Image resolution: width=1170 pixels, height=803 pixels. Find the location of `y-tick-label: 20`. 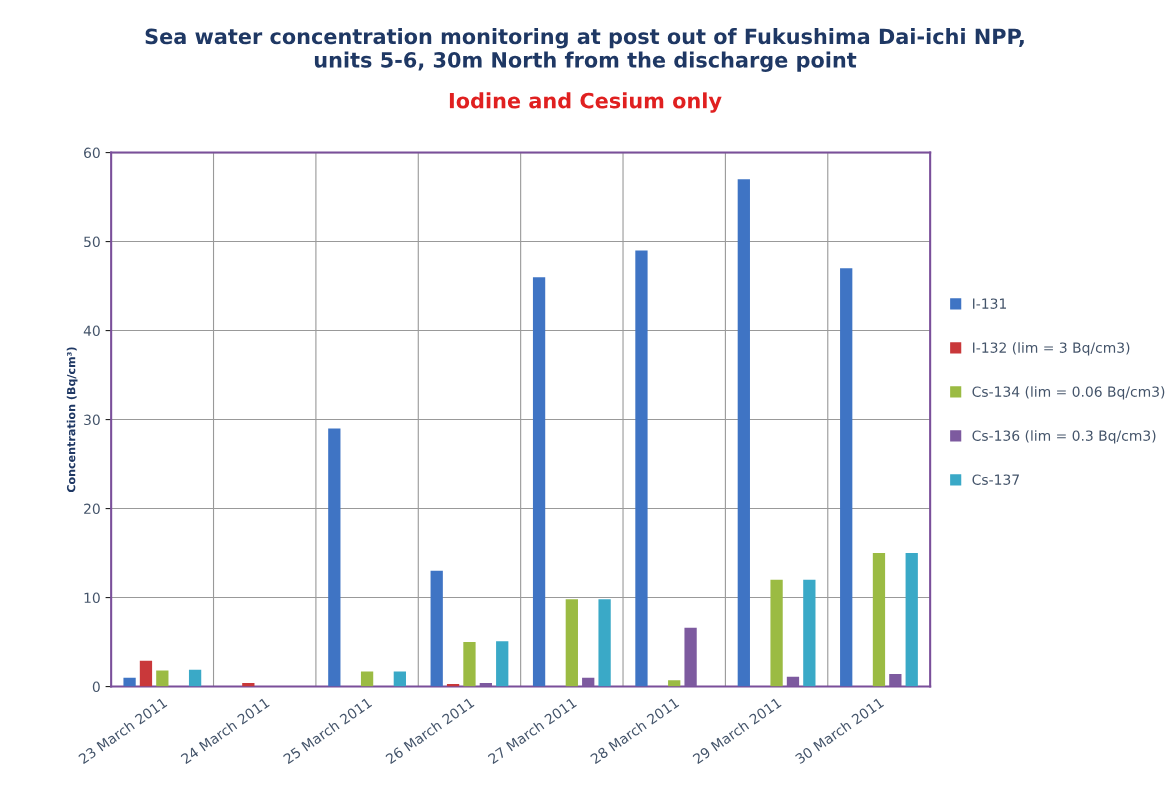

y-tick-label: 20 is located at coordinates (92, 509).